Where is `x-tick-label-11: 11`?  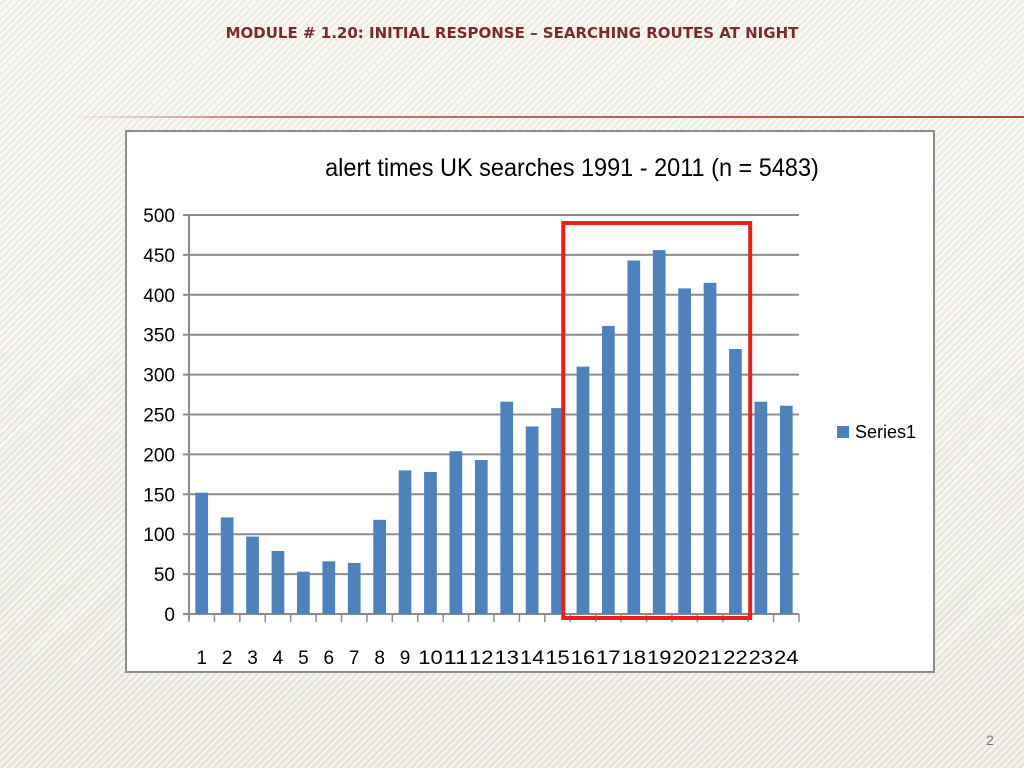 x-tick-label-11: 11 is located at coordinates (456, 658).